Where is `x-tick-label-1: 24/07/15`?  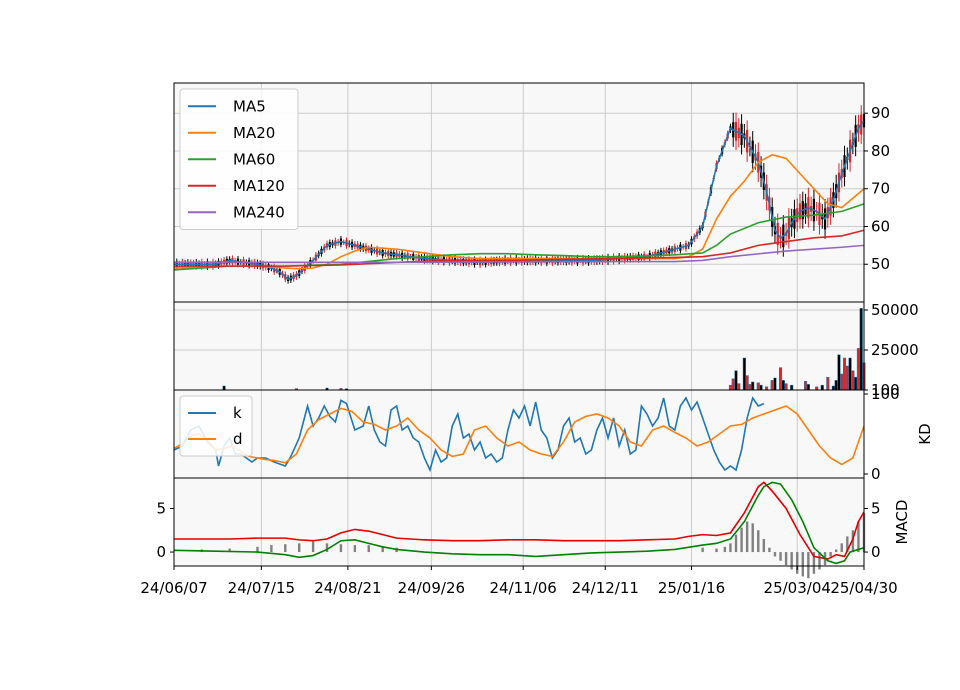 x-tick-label-1: 24/07/15 is located at coordinates (261, 588).